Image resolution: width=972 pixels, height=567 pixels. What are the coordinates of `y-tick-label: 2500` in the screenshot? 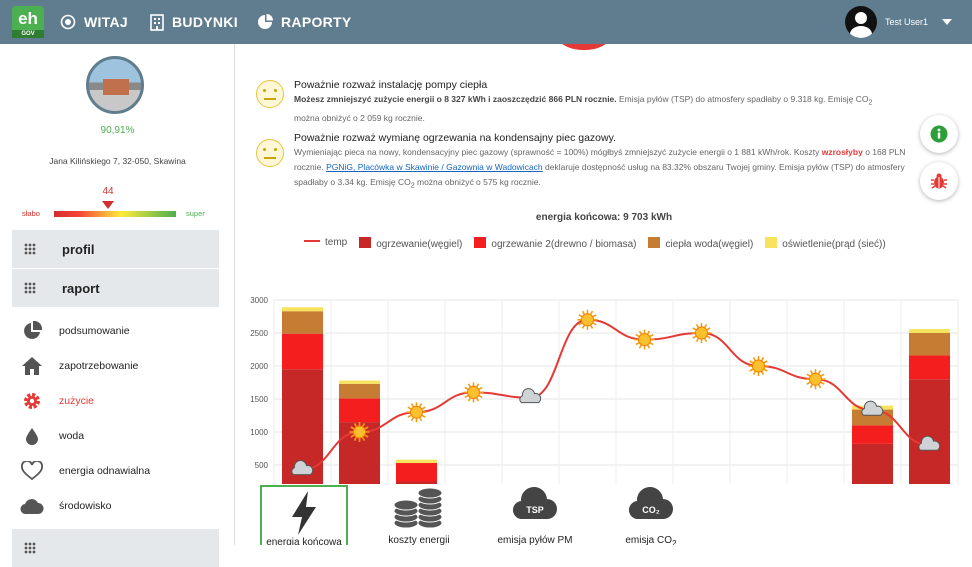 It's located at (259, 333).